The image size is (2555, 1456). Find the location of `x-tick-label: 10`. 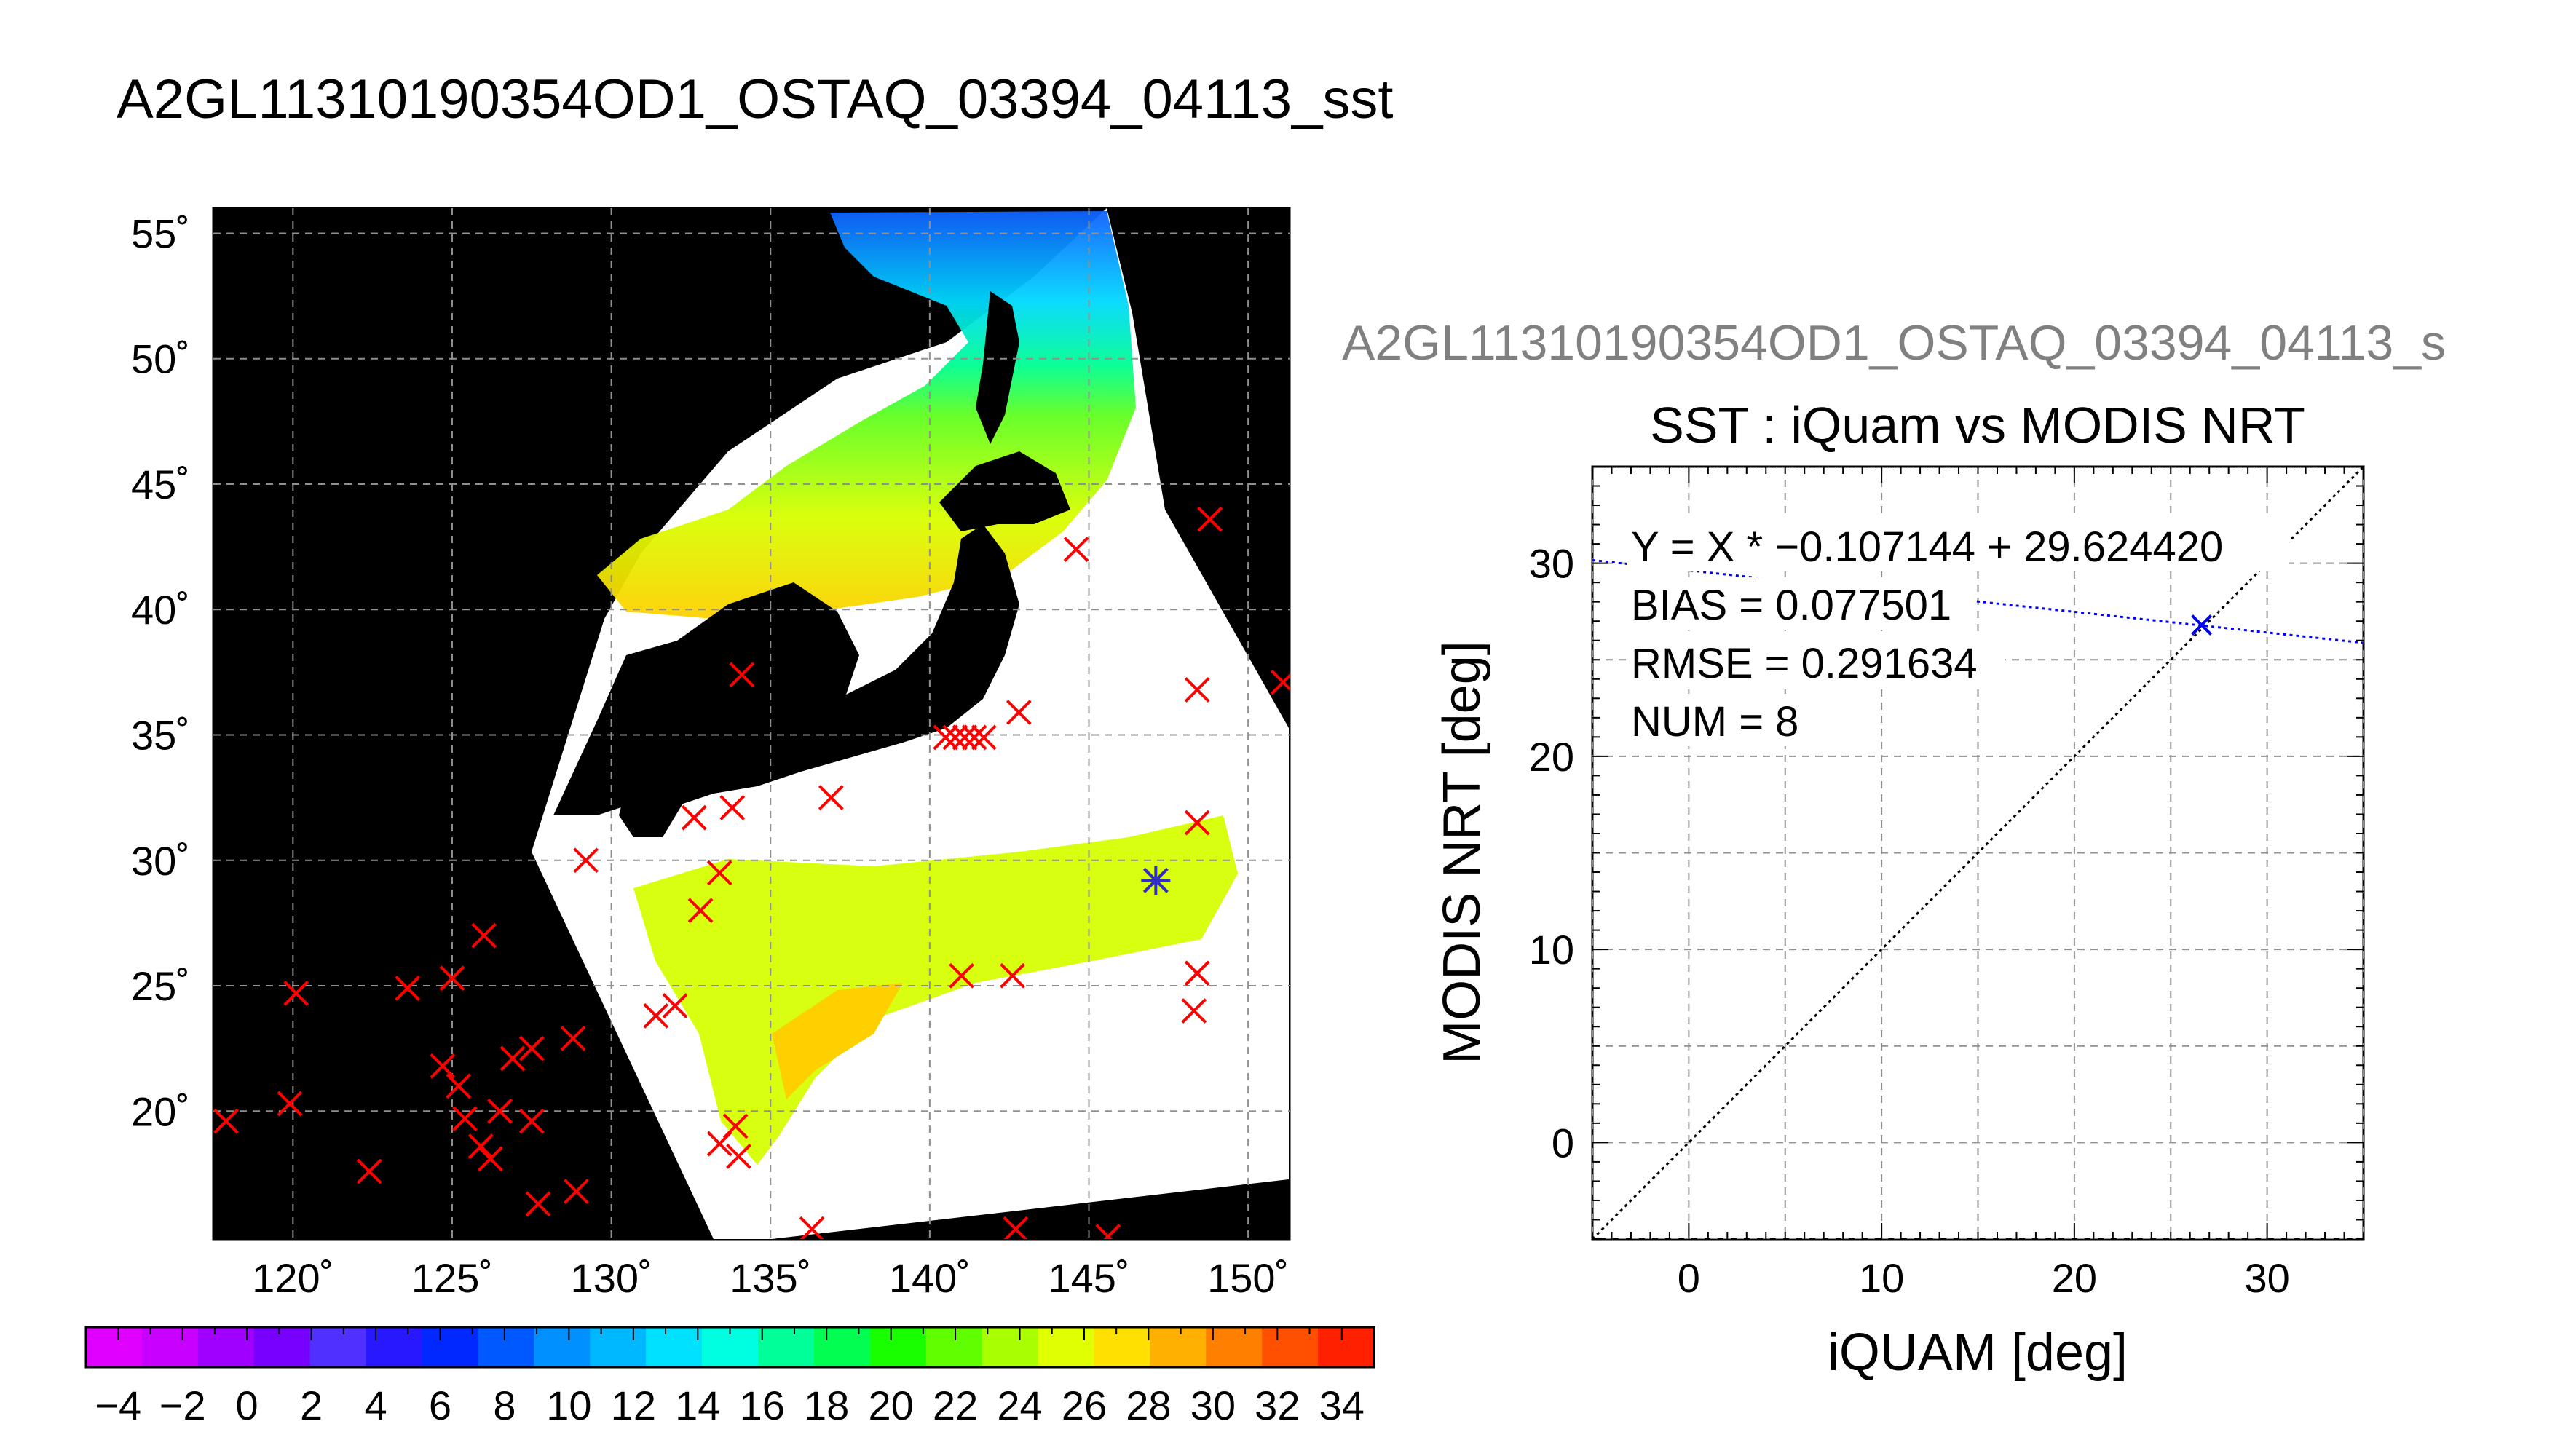

x-tick-label: 10 is located at coordinates (1881, 1278).